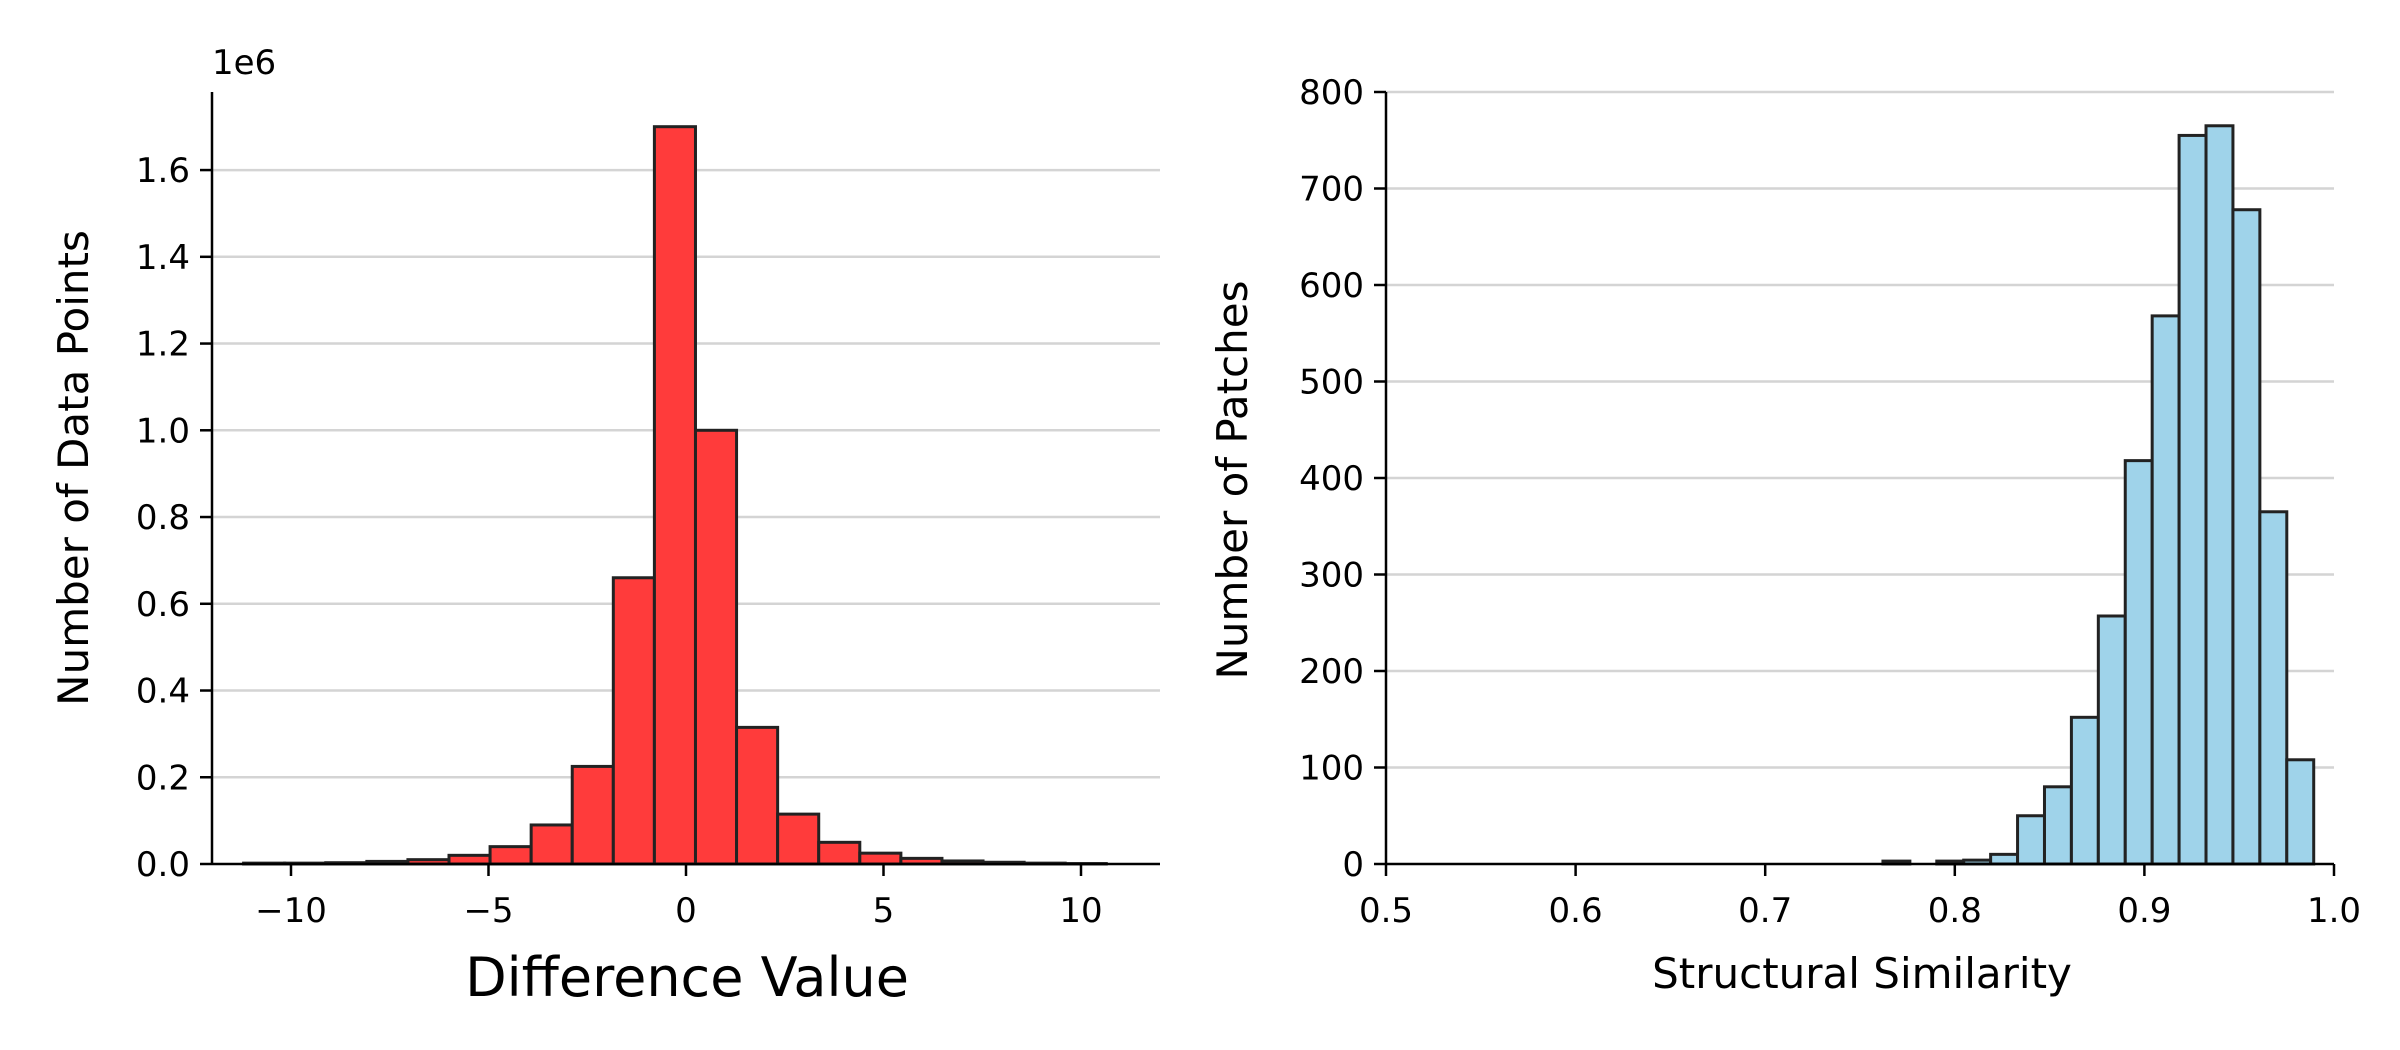  What do you see at coordinates (1955, 911) in the screenshot?
I see `x-tick-label: 0.8` at bounding box center [1955, 911].